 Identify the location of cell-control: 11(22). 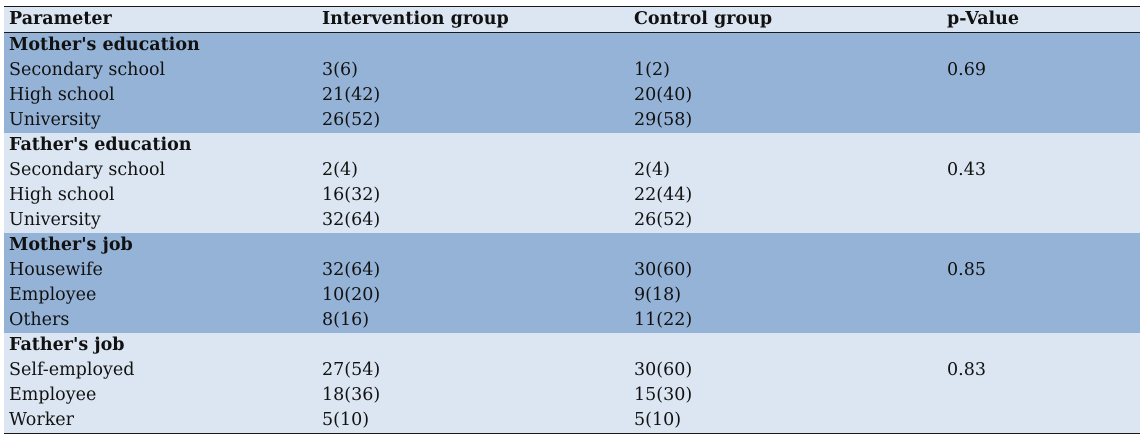
(663, 320).